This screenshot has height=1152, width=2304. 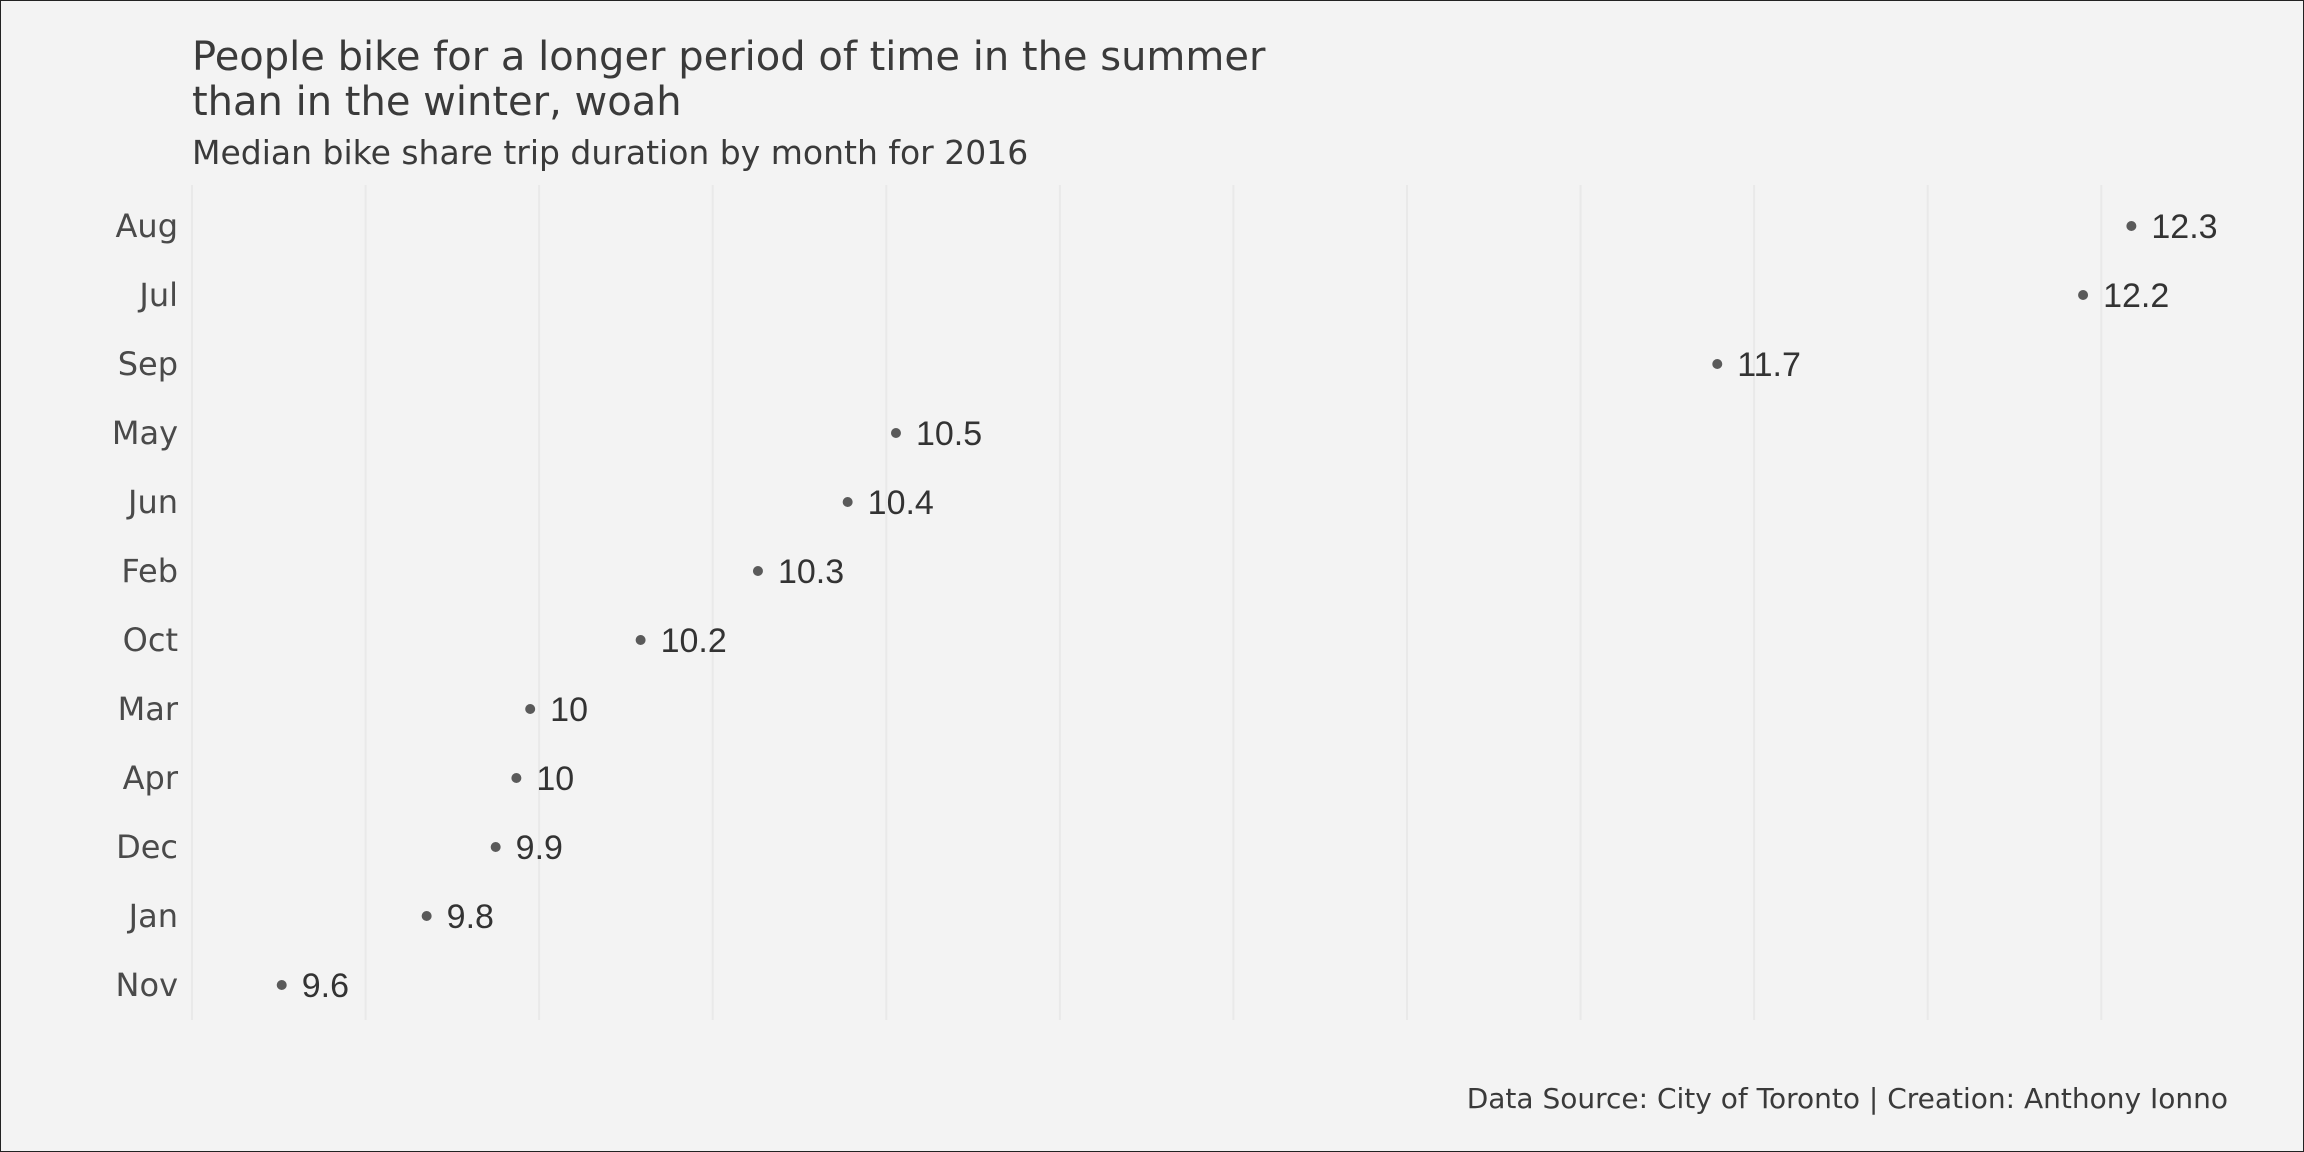 What do you see at coordinates (152, 502) in the screenshot?
I see `y-tick-label: Jun` at bounding box center [152, 502].